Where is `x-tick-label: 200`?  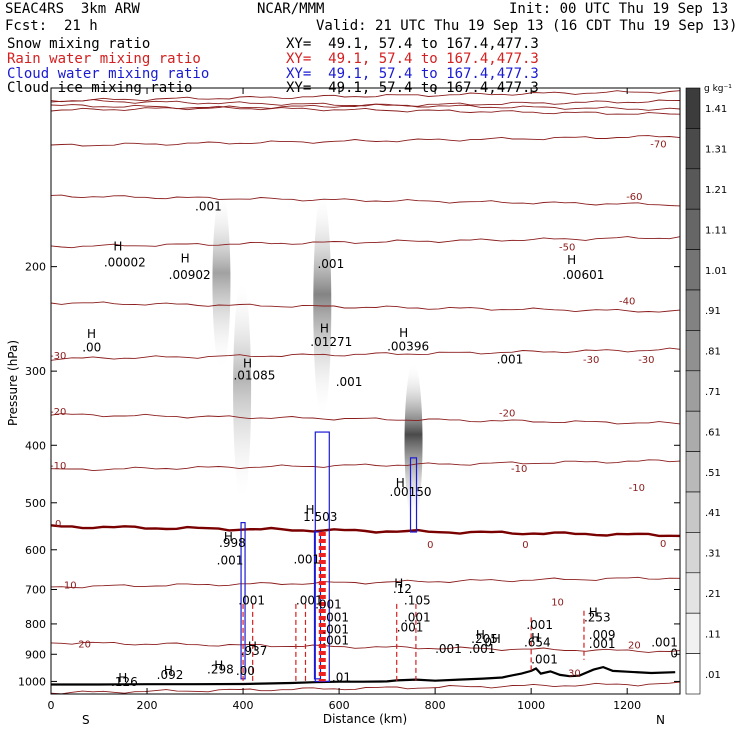
x-tick-label: 200 is located at coordinates (147, 705).